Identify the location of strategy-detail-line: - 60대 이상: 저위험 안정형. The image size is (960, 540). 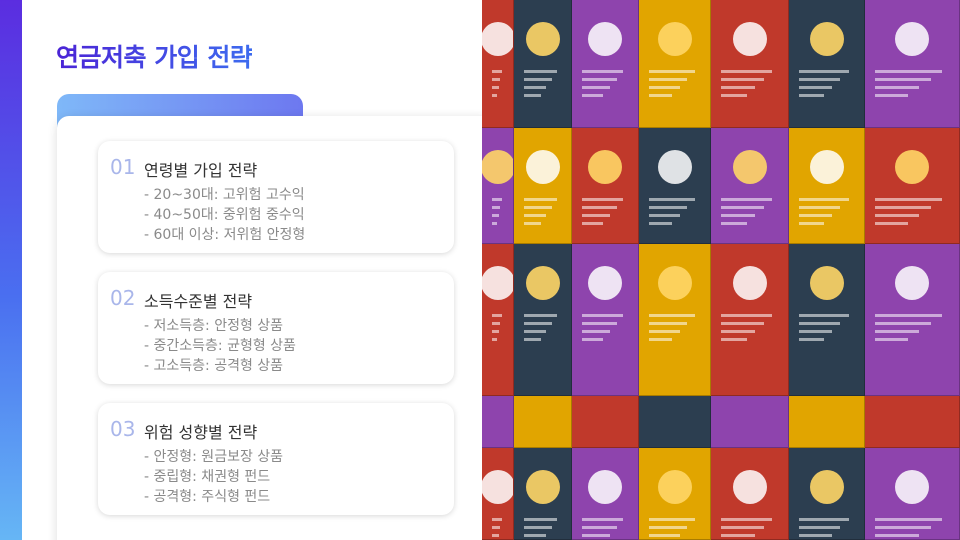
(225, 235).